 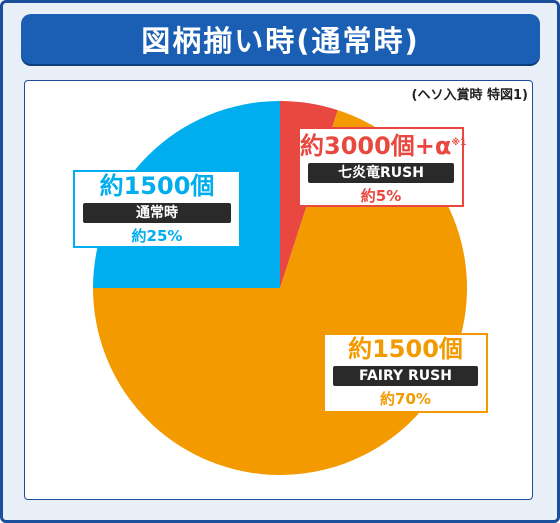 I want to click on label-normal: 約1500個 通常時 約25%, so click(x=157, y=209).